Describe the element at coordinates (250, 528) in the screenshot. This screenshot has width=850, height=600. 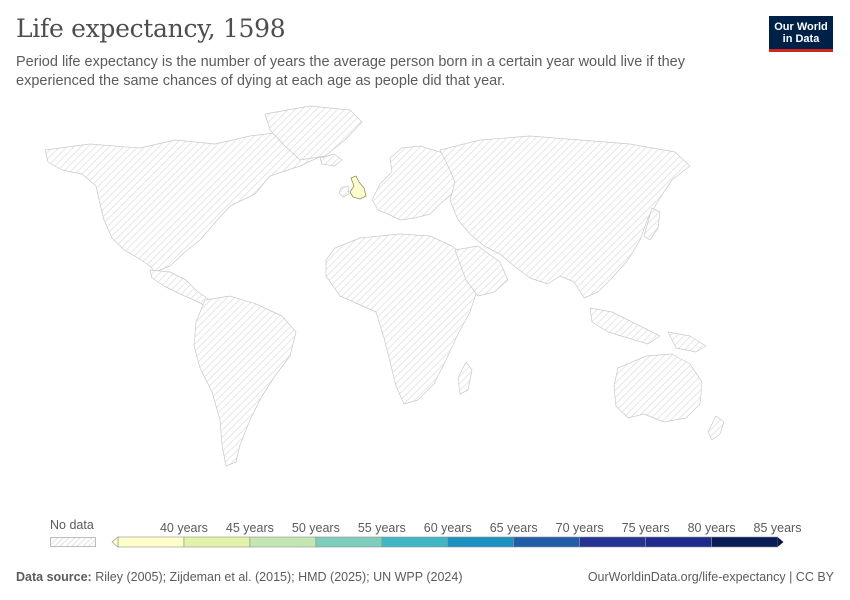
I see `legend-label-1: 45 years` at that location.